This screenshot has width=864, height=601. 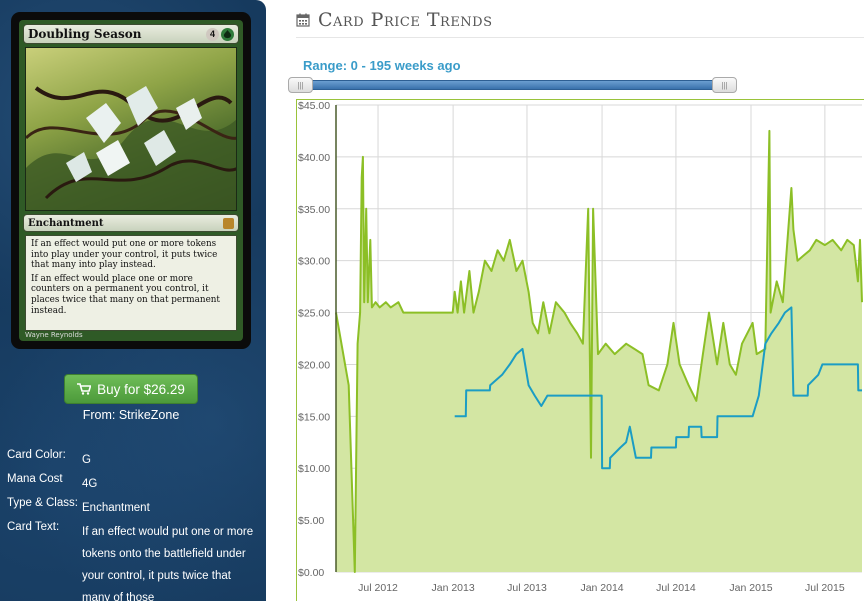 What do you see at coordinates (314, 469) in the screenshot?
I see `y-tick-label: $10.00` at bounding box center [314, 469].